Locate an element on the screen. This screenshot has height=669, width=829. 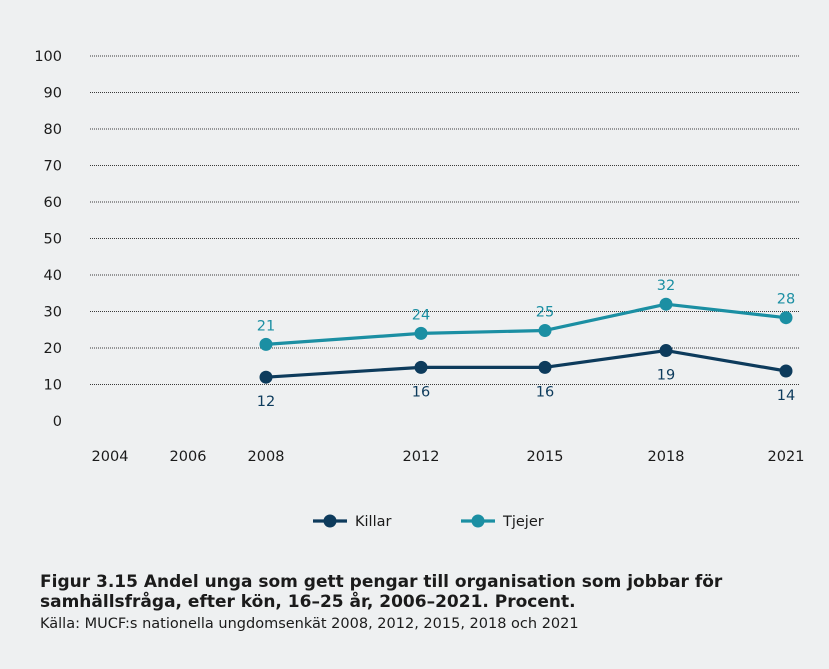
y-tick-label: 30 is located at coordinates (53, 313).